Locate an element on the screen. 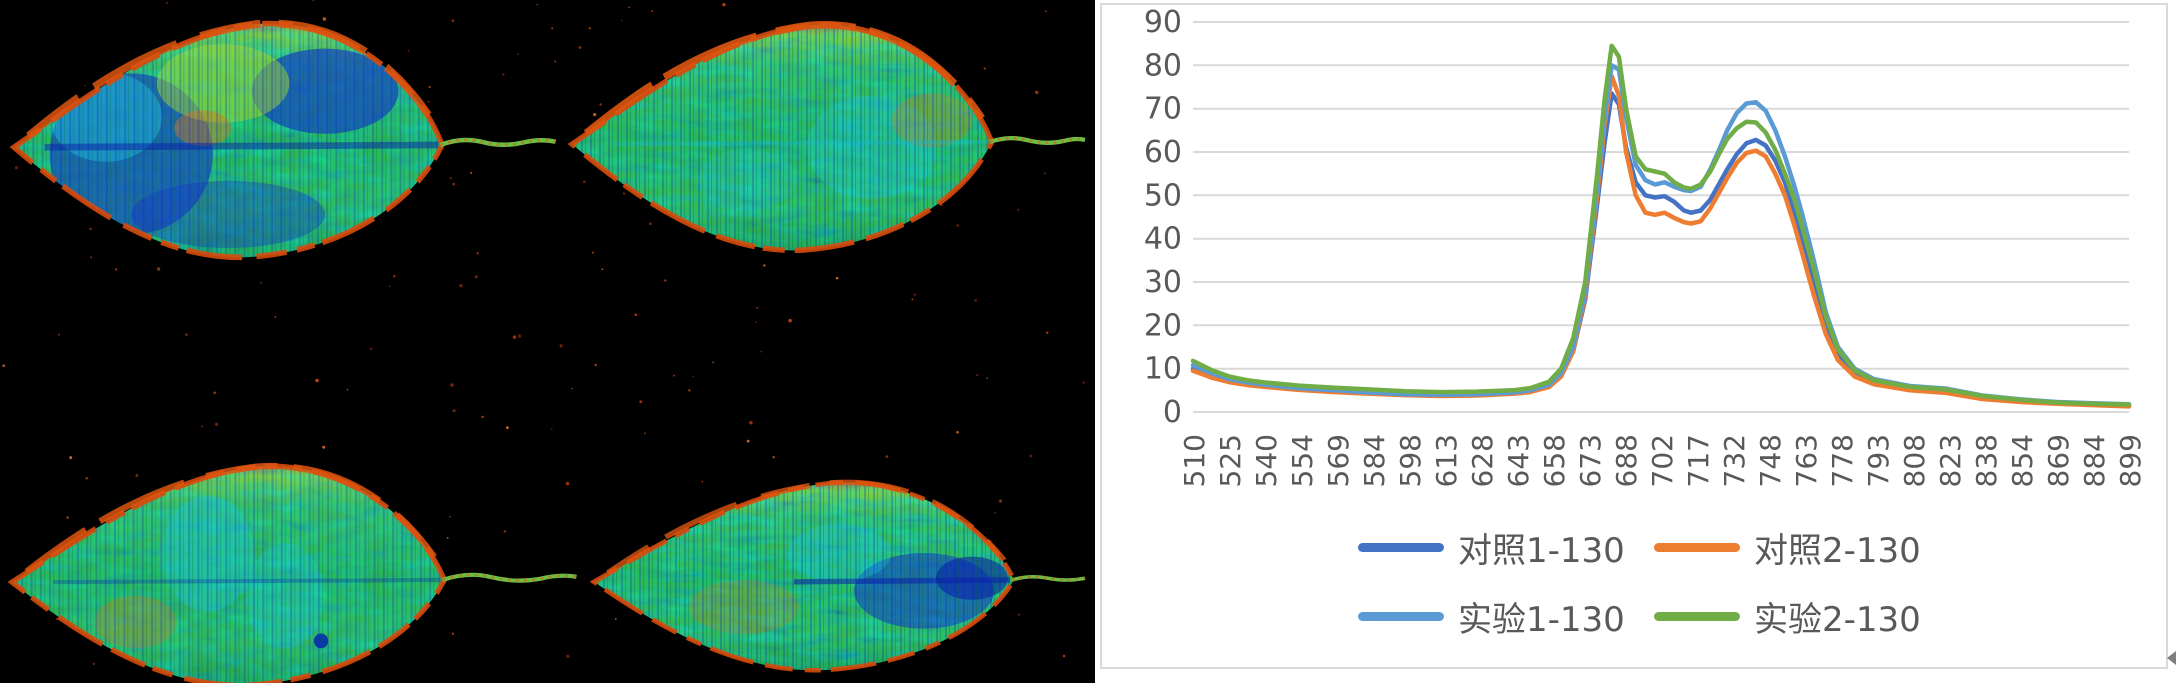 The image size is (2179, 687). svg-text: 80 is located at coordinates (1163, 65).